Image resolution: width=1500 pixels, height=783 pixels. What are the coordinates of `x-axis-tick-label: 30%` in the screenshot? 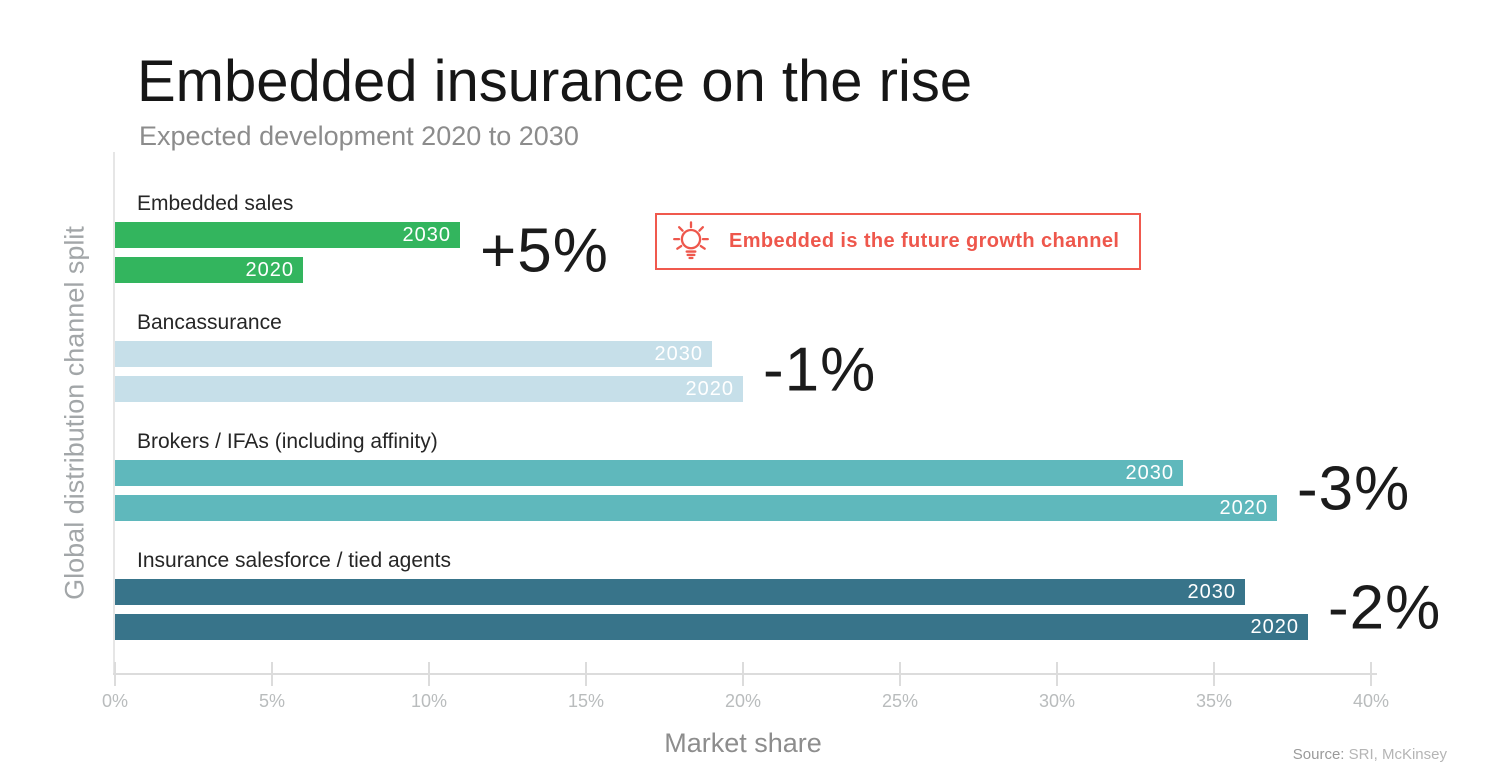 It's located at (1057, 701).